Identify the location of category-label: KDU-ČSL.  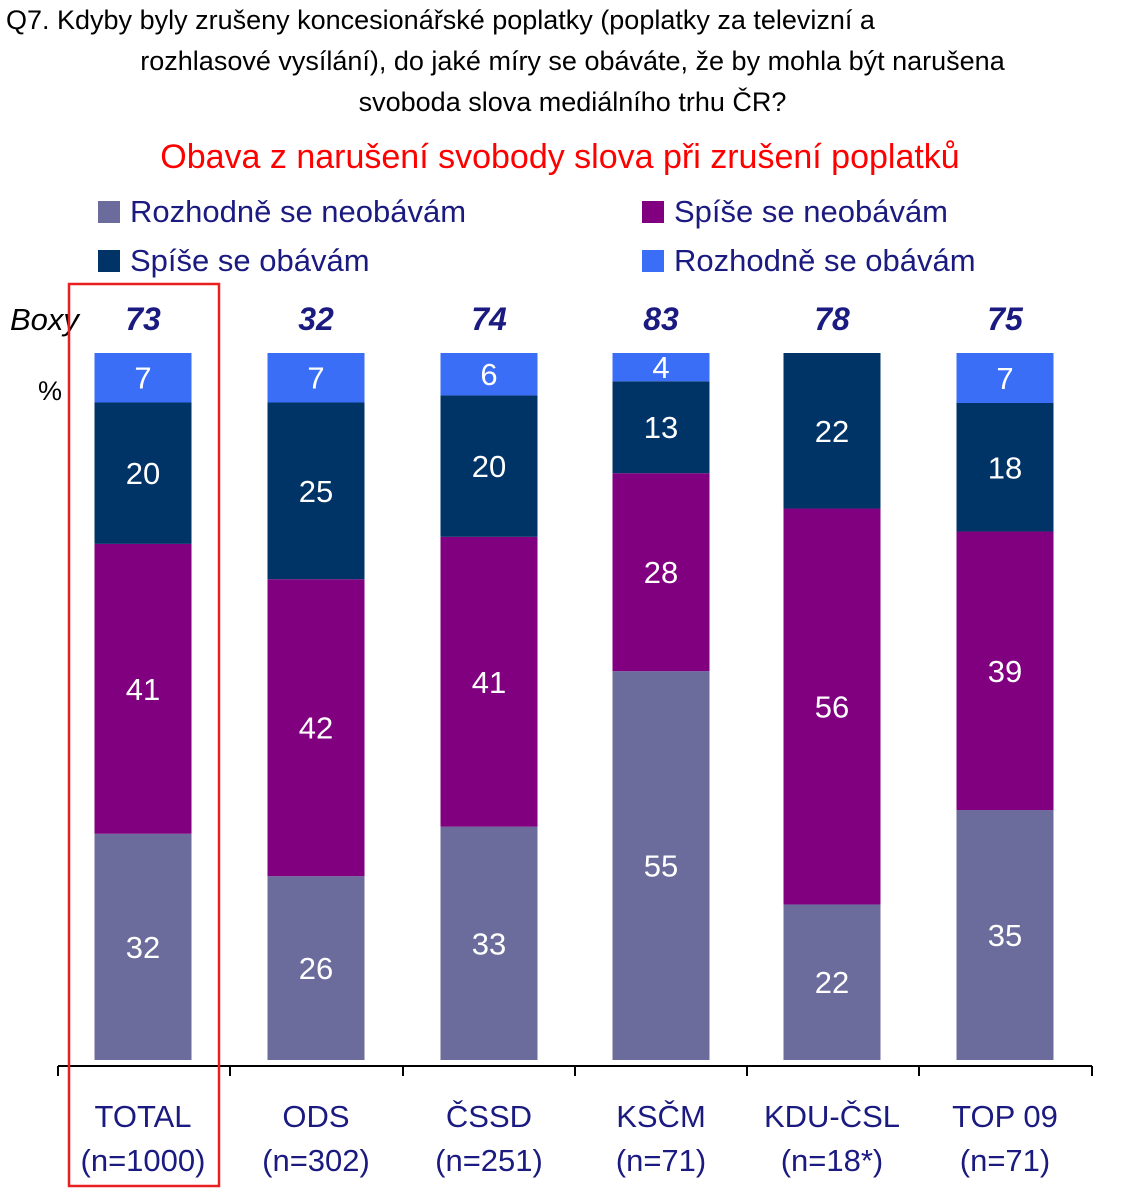
(832, 1116).